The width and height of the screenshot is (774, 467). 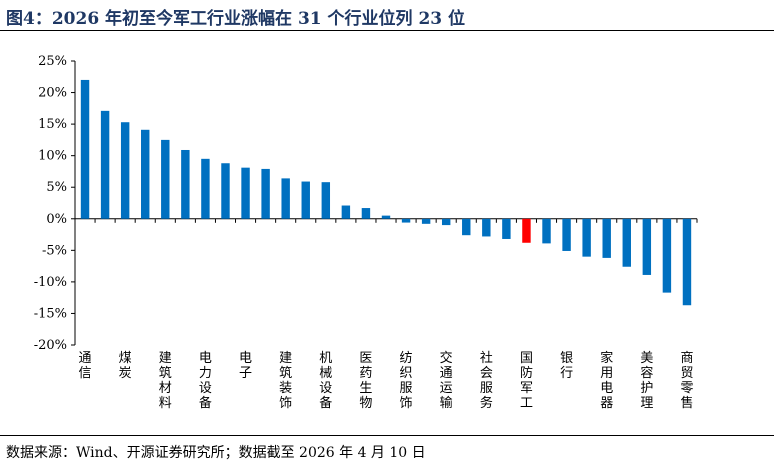 I want to click on source-rule, so click(x=387, y=435).